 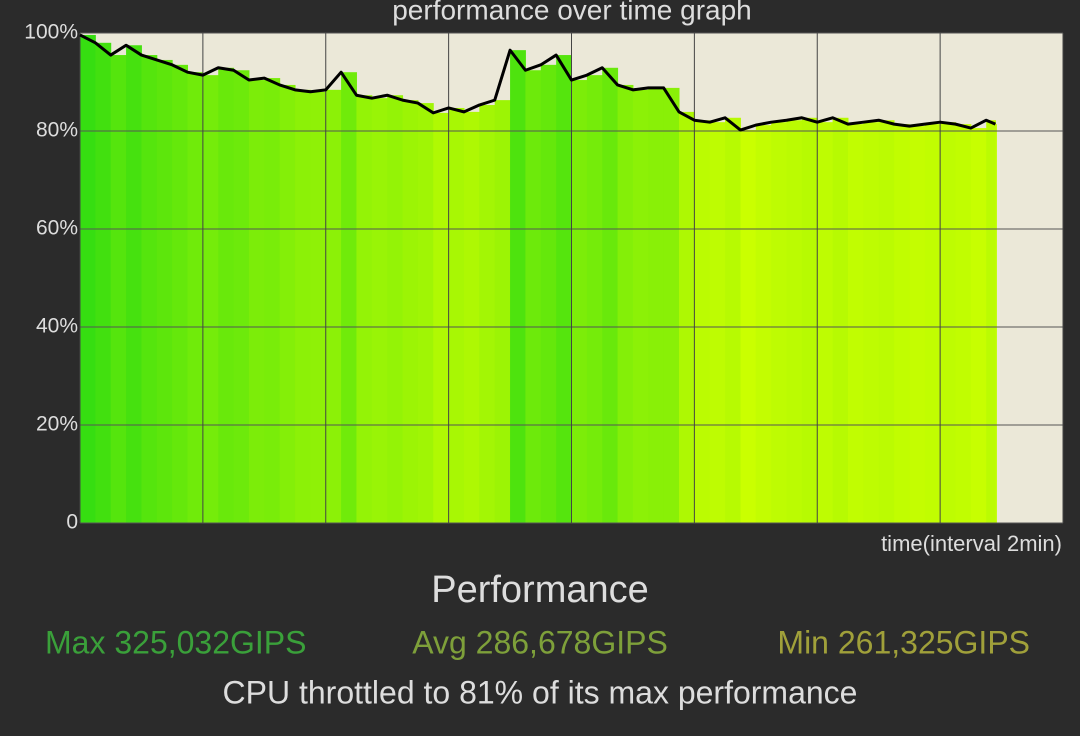 What do you see at coordinates (57, 228) in the screenshot?
I see `y-tick-label: 60%` at bounding box center [57, 228].